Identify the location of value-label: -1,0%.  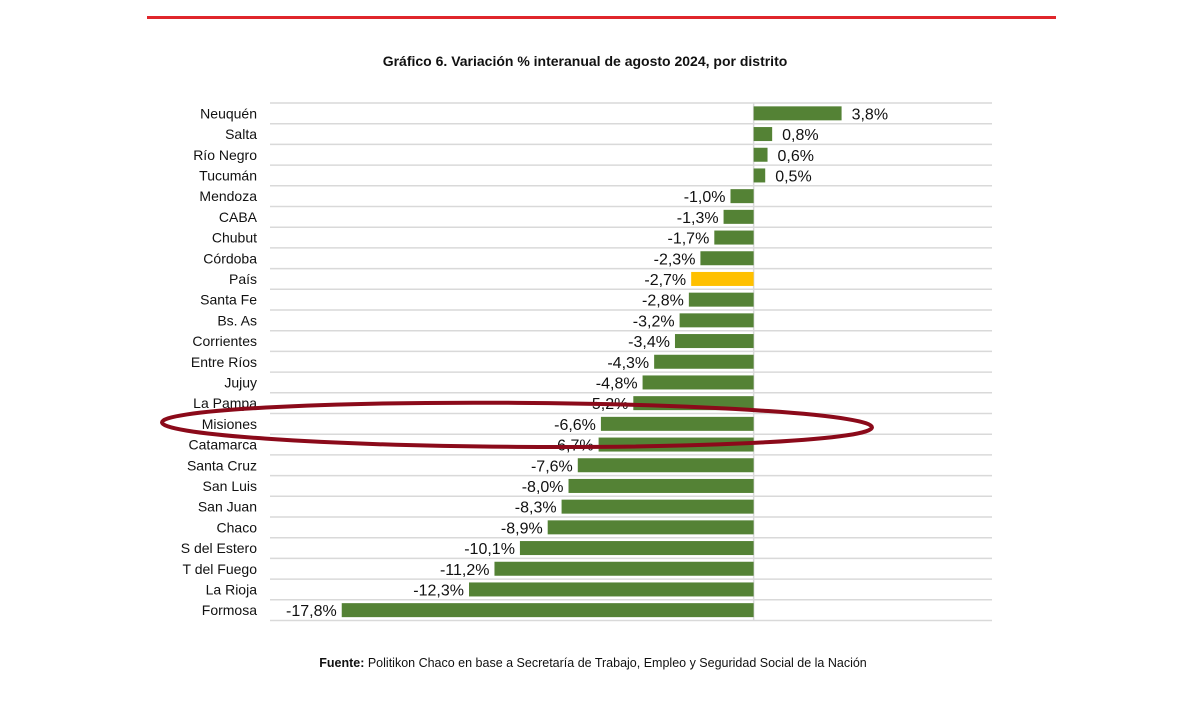
(705, 197).